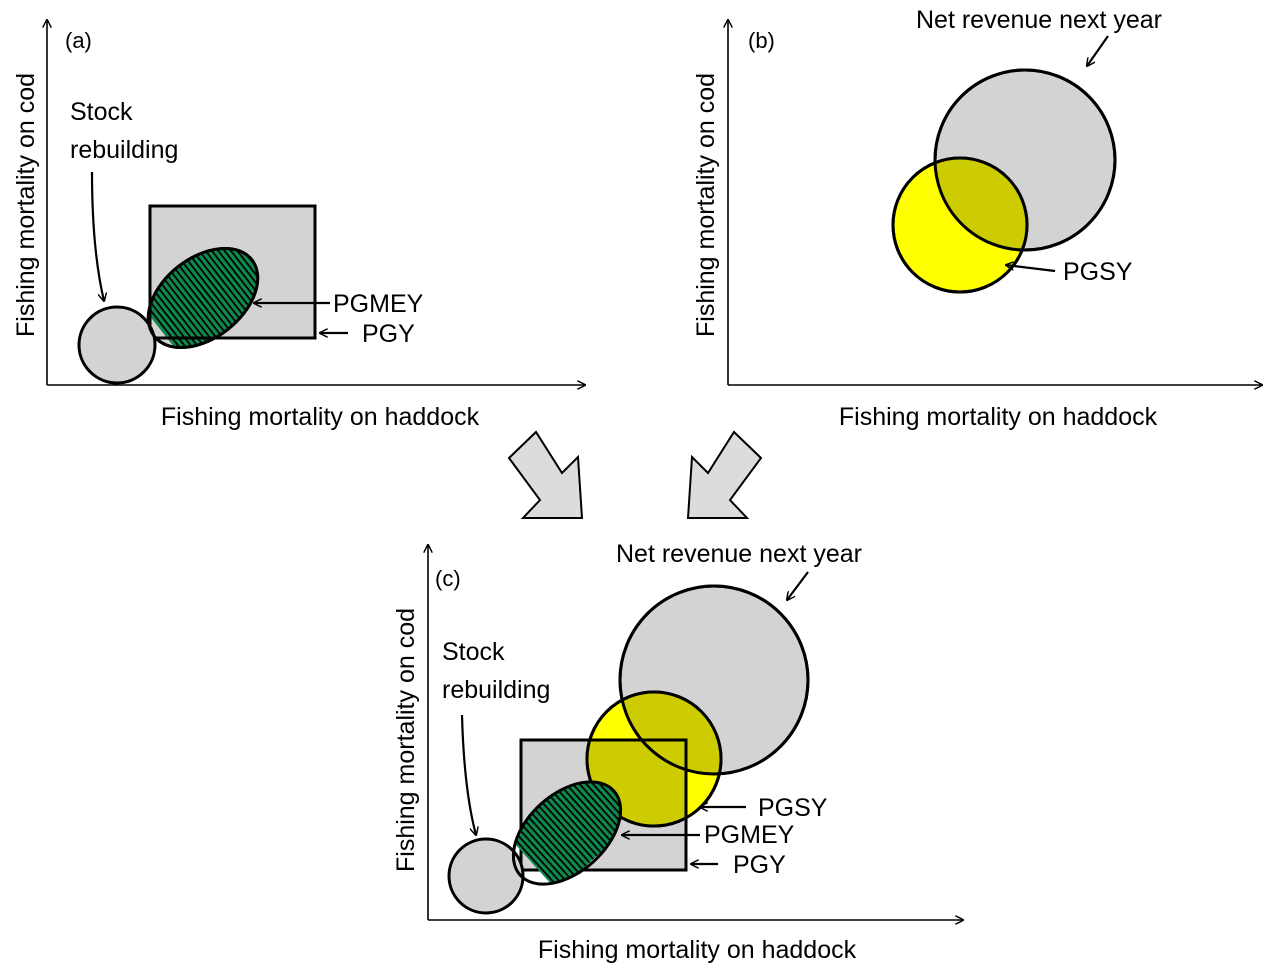 The width and height of the screenshot is (1265, 967). I want to click on panel-a-pgy-rectangle-outline, so click(232, 272).